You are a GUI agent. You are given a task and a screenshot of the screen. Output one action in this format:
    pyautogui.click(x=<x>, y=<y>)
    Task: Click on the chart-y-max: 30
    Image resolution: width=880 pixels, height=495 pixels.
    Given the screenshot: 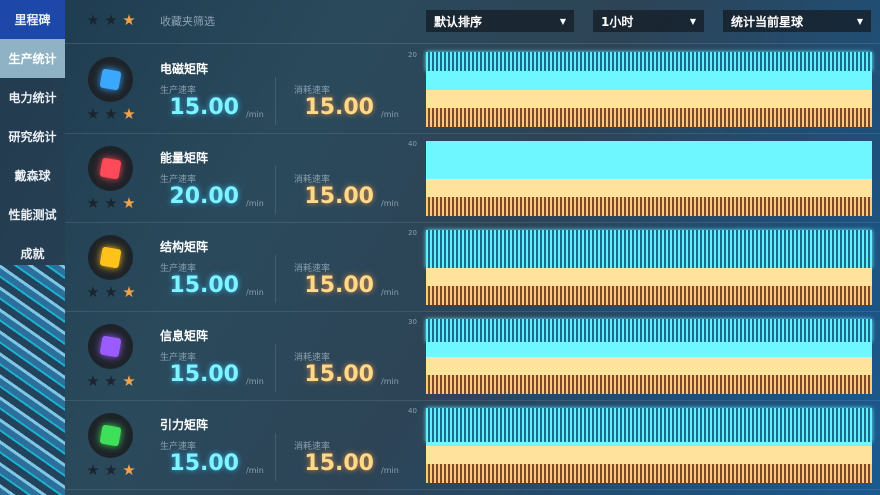 What is the action you would take?
    pyautogui.click(x=412, y=322)
    